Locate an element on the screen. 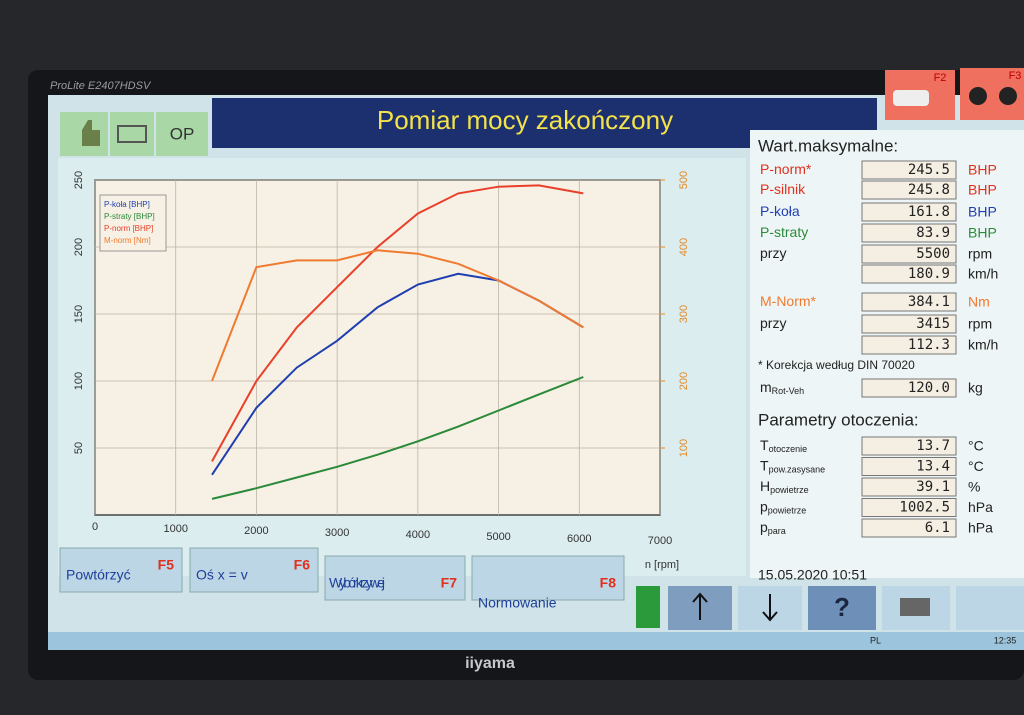 The width and height of the screenshot is (1024, 715). y-tick-label: 50 is located at coordinates (79, 448).